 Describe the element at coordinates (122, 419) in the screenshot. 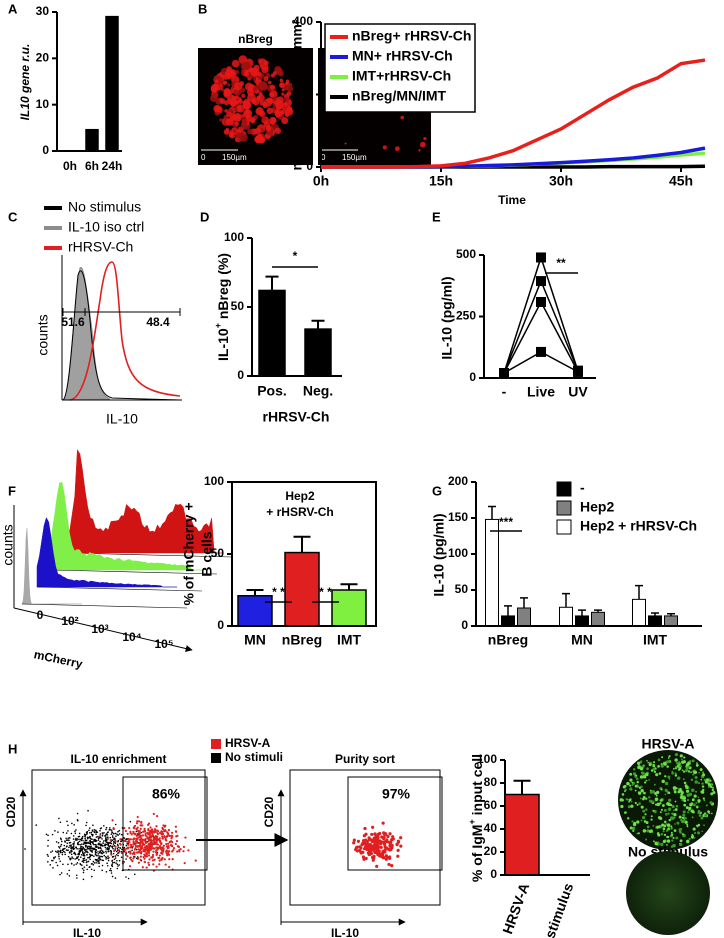

I see `x-axis-label: IL-10` at that location.